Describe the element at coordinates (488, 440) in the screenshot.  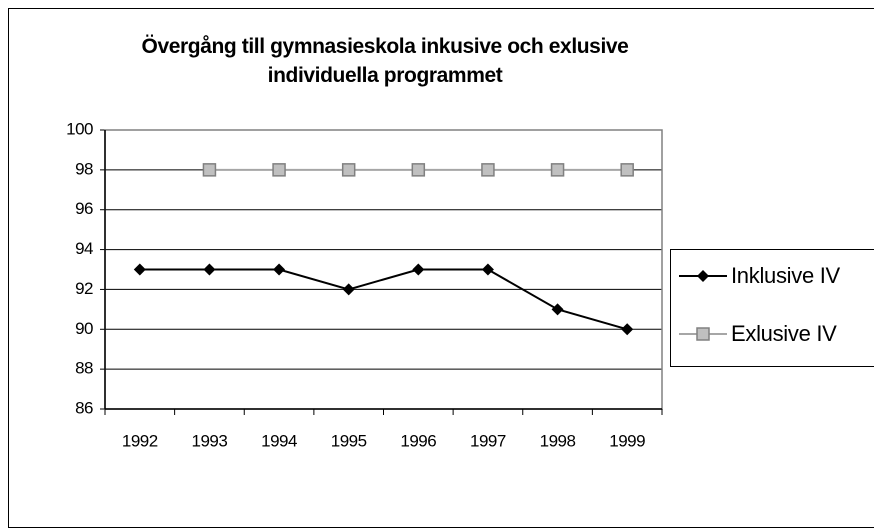
I see `x-tick-label: 1997` at that location.